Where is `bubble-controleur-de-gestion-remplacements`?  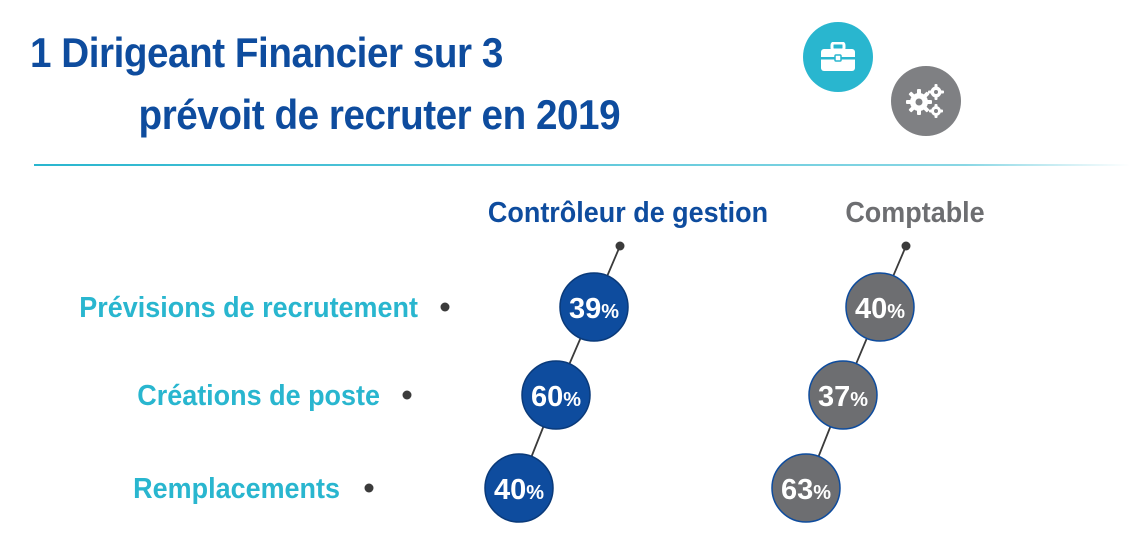
bubble-controleur-de-gestion-remplacements is located at coordinates (519, 488).